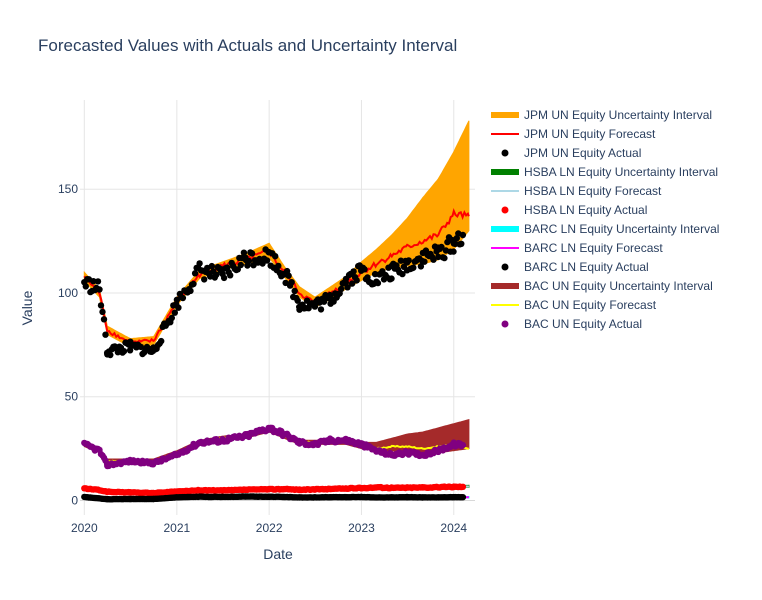 The height and width of the screenshot is (600, 762). What do you see at coordinates (583, 324) in the screenshot?
I see `legend-label-bac-un-equity-actual: BAC UN Equity Actual` at bounding box center [583, 324].